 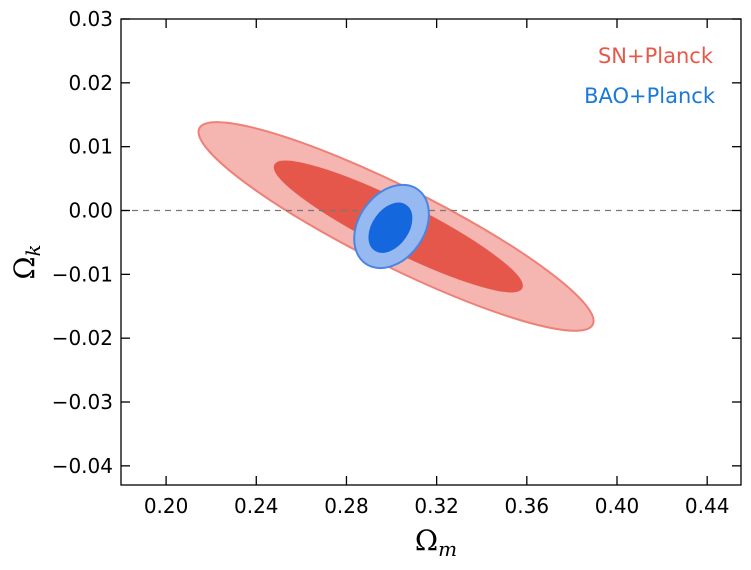 I want to click on y-tick-label: −0.02, so click(x=82, y=338).